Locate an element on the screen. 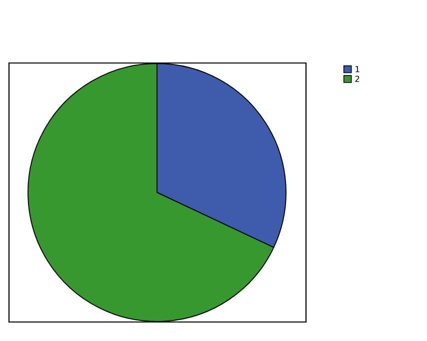  legend-label: 2 is located at coordinates (357, 79).